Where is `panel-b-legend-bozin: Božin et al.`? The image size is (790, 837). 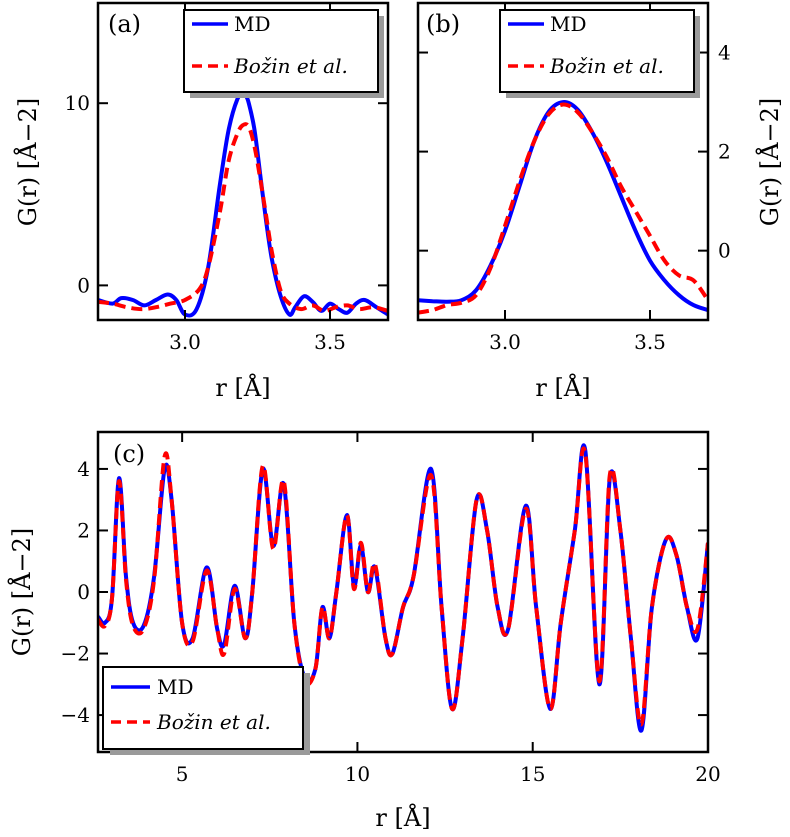 panel-b-legend-bozin: Božin et al. is located at coordinates (606, 66).